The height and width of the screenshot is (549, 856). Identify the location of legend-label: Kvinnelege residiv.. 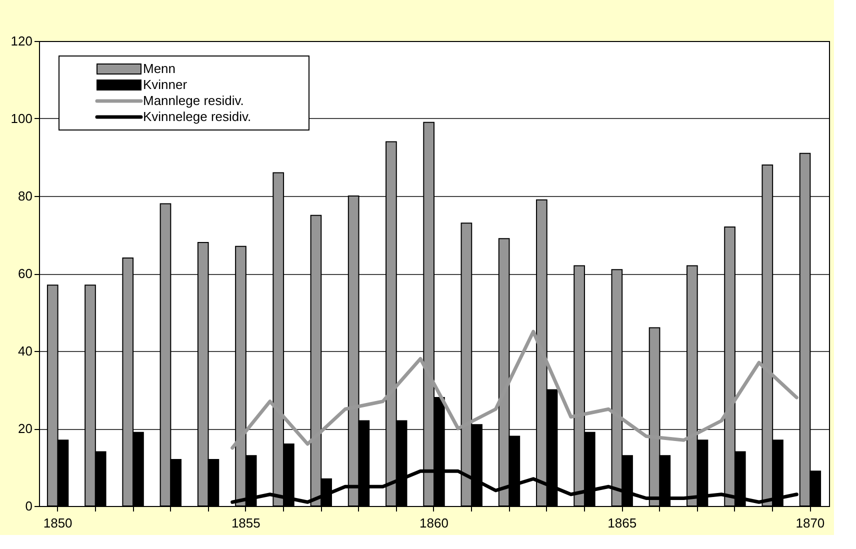
(197, 116).